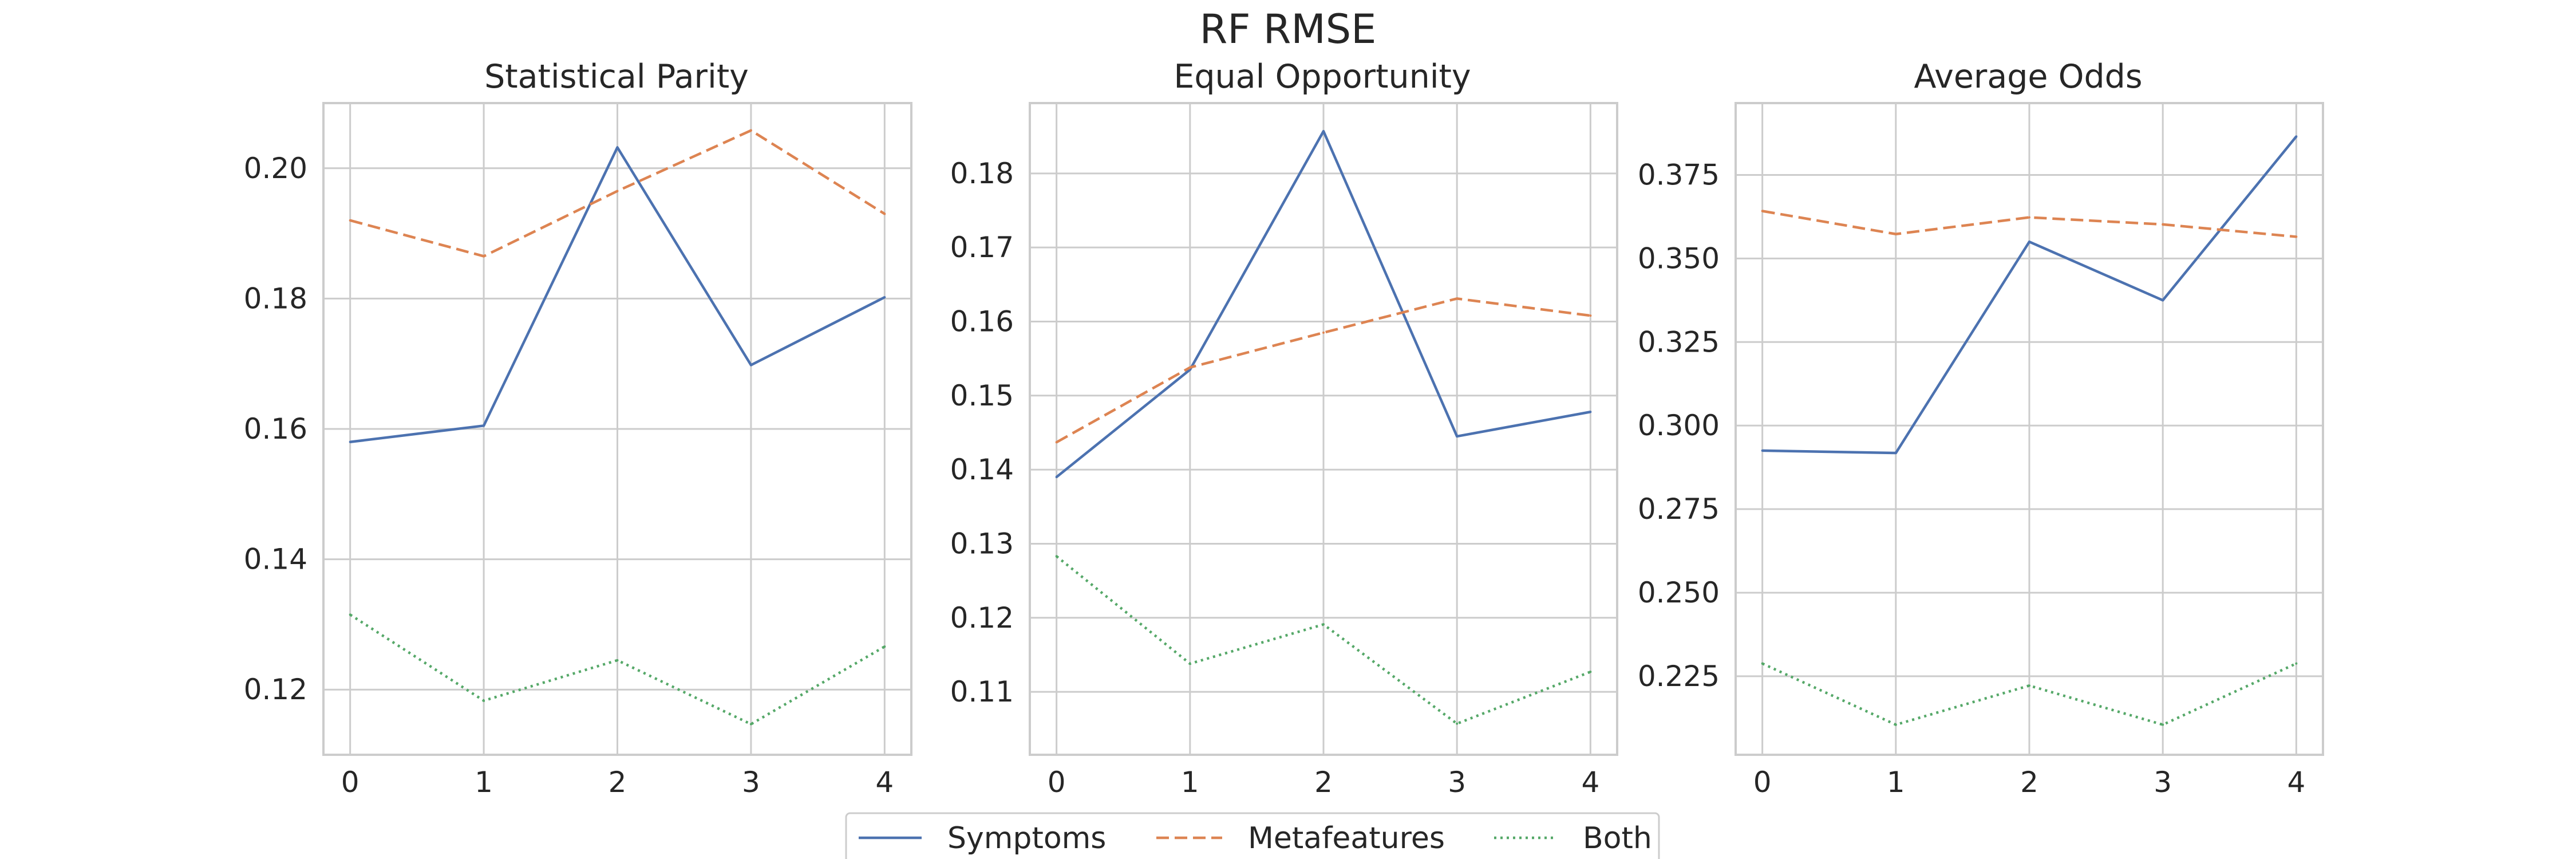 This screenshot has height=859, width=2576. Describe the element at coordinates (1288, 30) in the screenshot. I see `figure-title: RF RMSE` at that location.